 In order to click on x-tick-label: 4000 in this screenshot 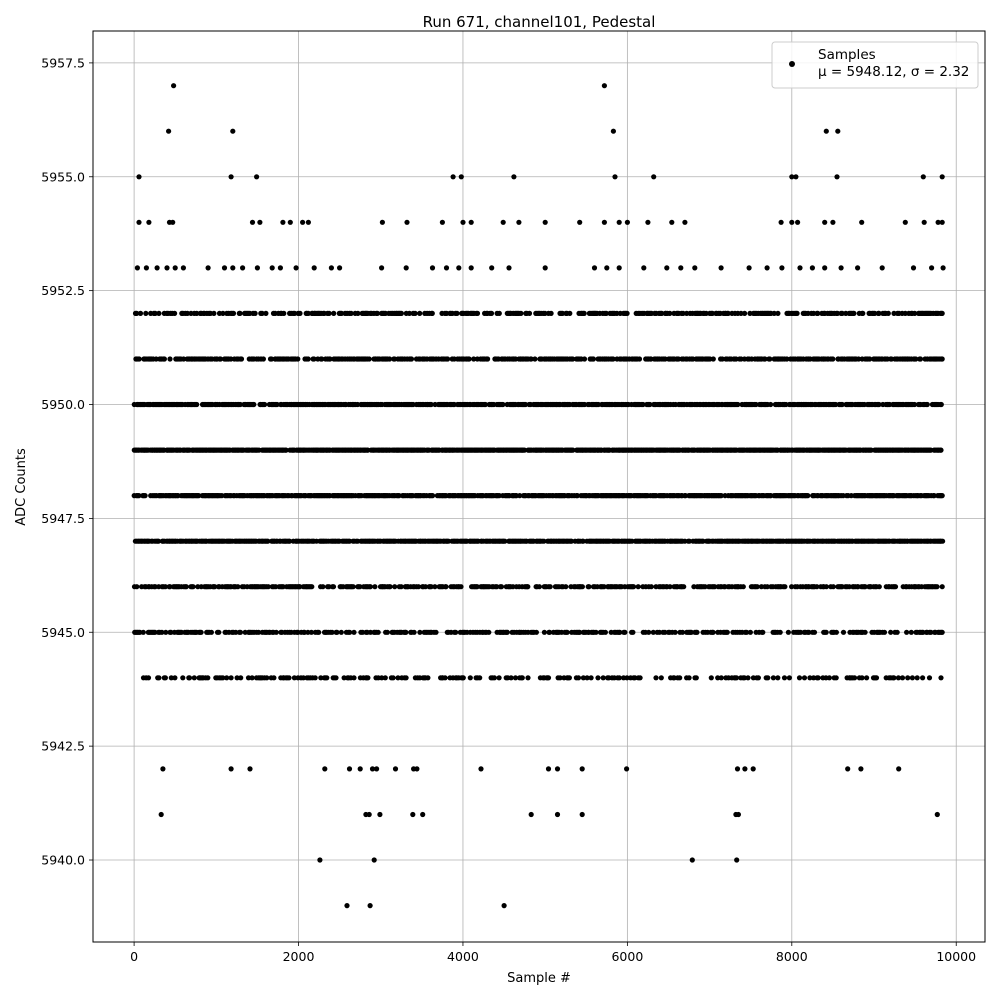, I will do `click(463, 956)`.